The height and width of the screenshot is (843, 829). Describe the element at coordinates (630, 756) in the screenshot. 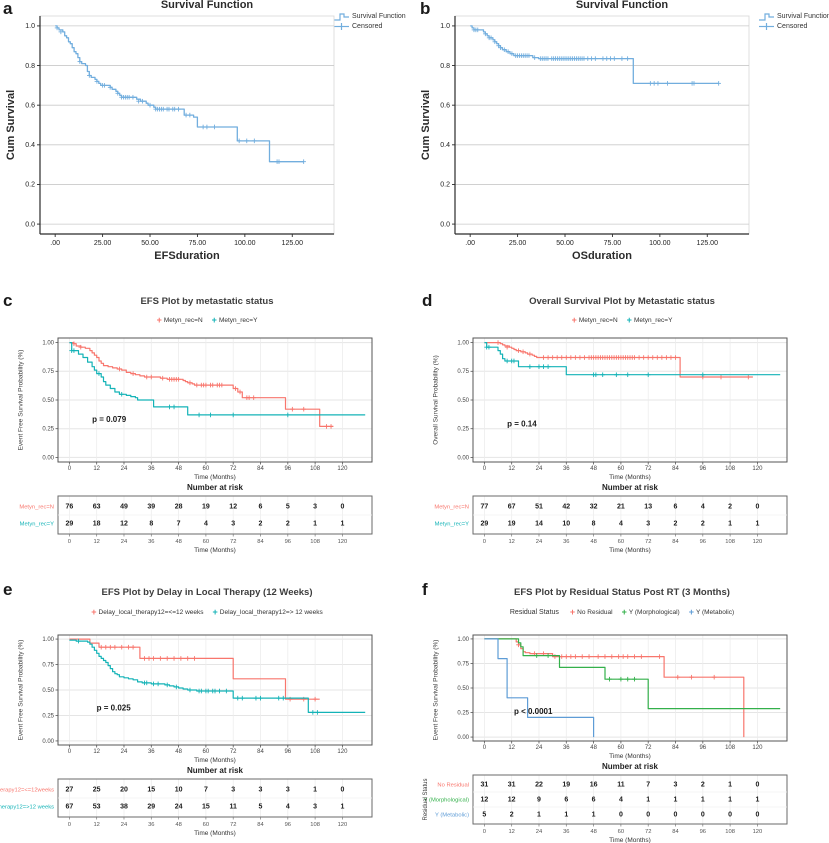

I see `x-axis-title: Time (Months)` at that location.